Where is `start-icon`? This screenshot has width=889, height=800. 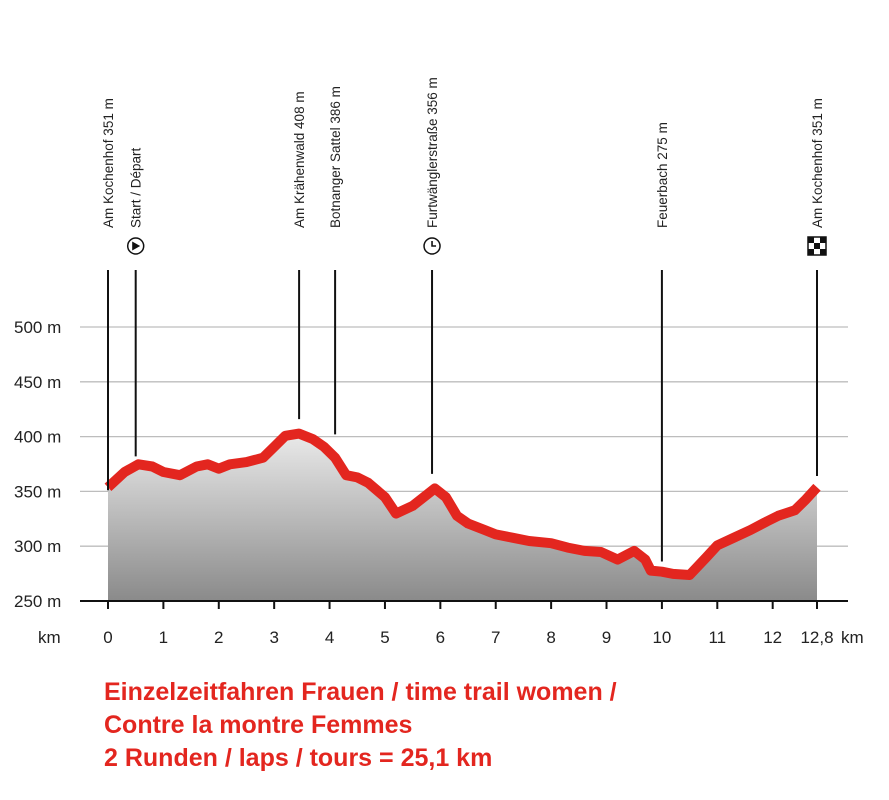
start-icon is located at coordinates (135, 246).